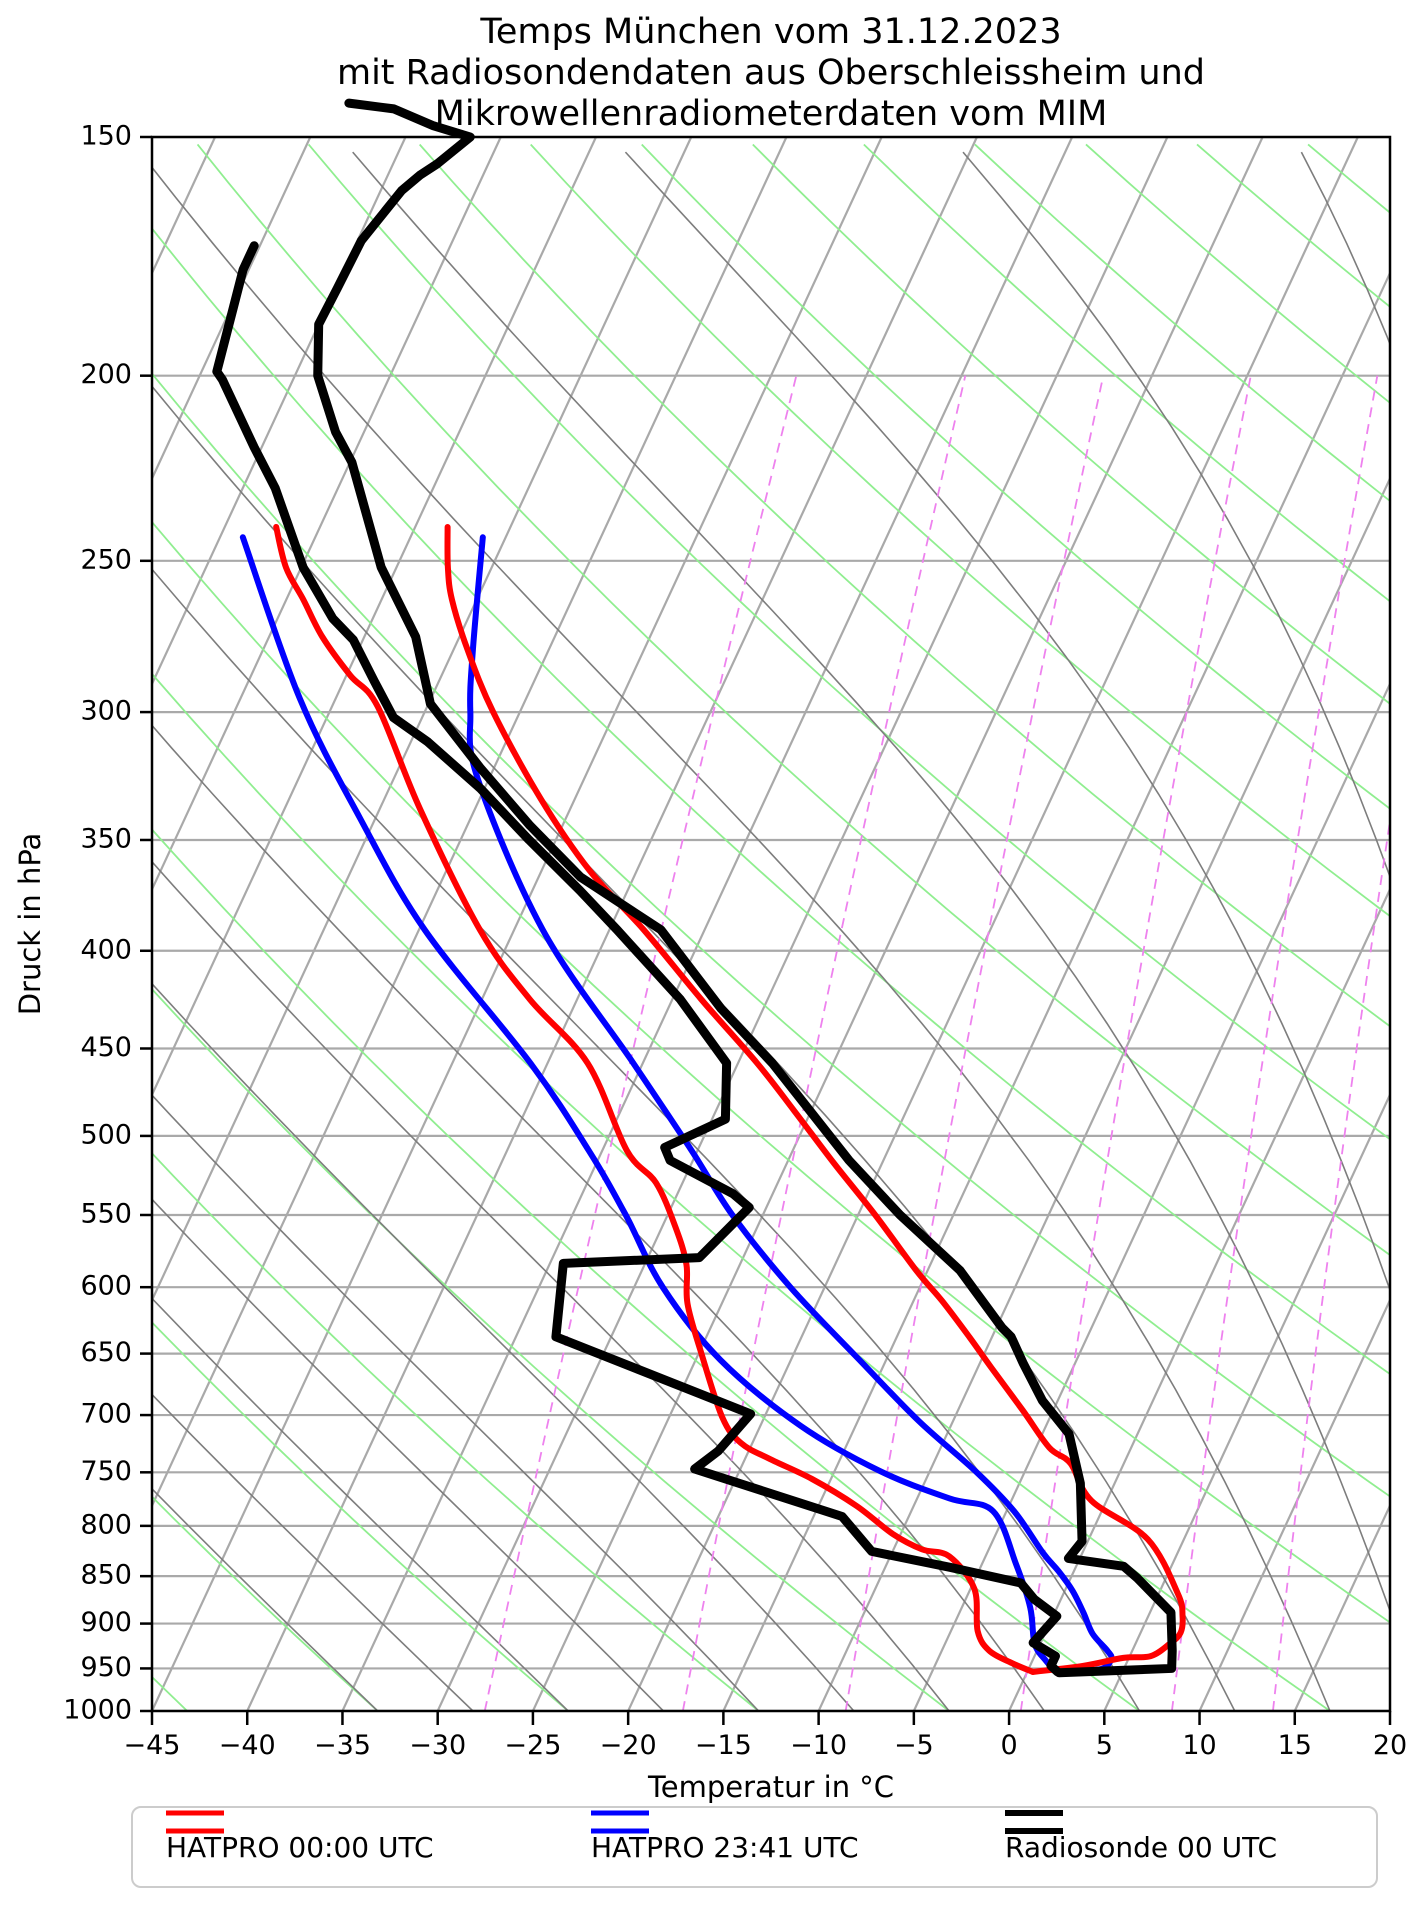 The width and height of the screenshot is (1427, 1907). I want to click on legend-item-radiosonde: Radiosonde 00 UTC, so click(1141, 1847).